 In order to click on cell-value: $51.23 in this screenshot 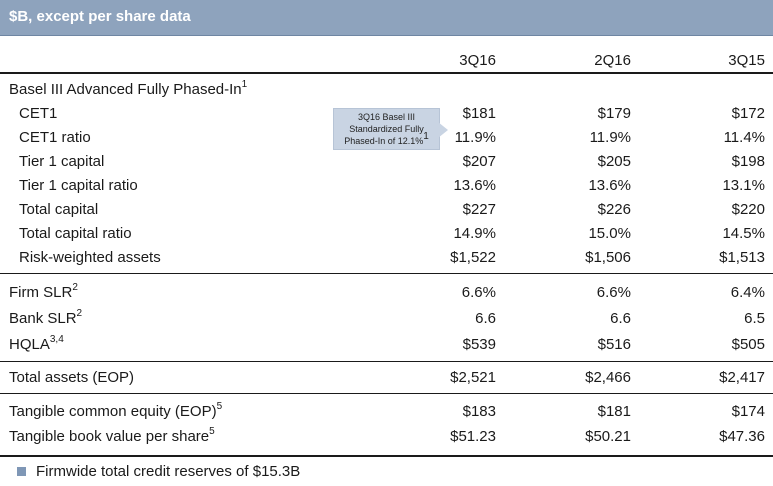, I will do `click(473, 436)`.